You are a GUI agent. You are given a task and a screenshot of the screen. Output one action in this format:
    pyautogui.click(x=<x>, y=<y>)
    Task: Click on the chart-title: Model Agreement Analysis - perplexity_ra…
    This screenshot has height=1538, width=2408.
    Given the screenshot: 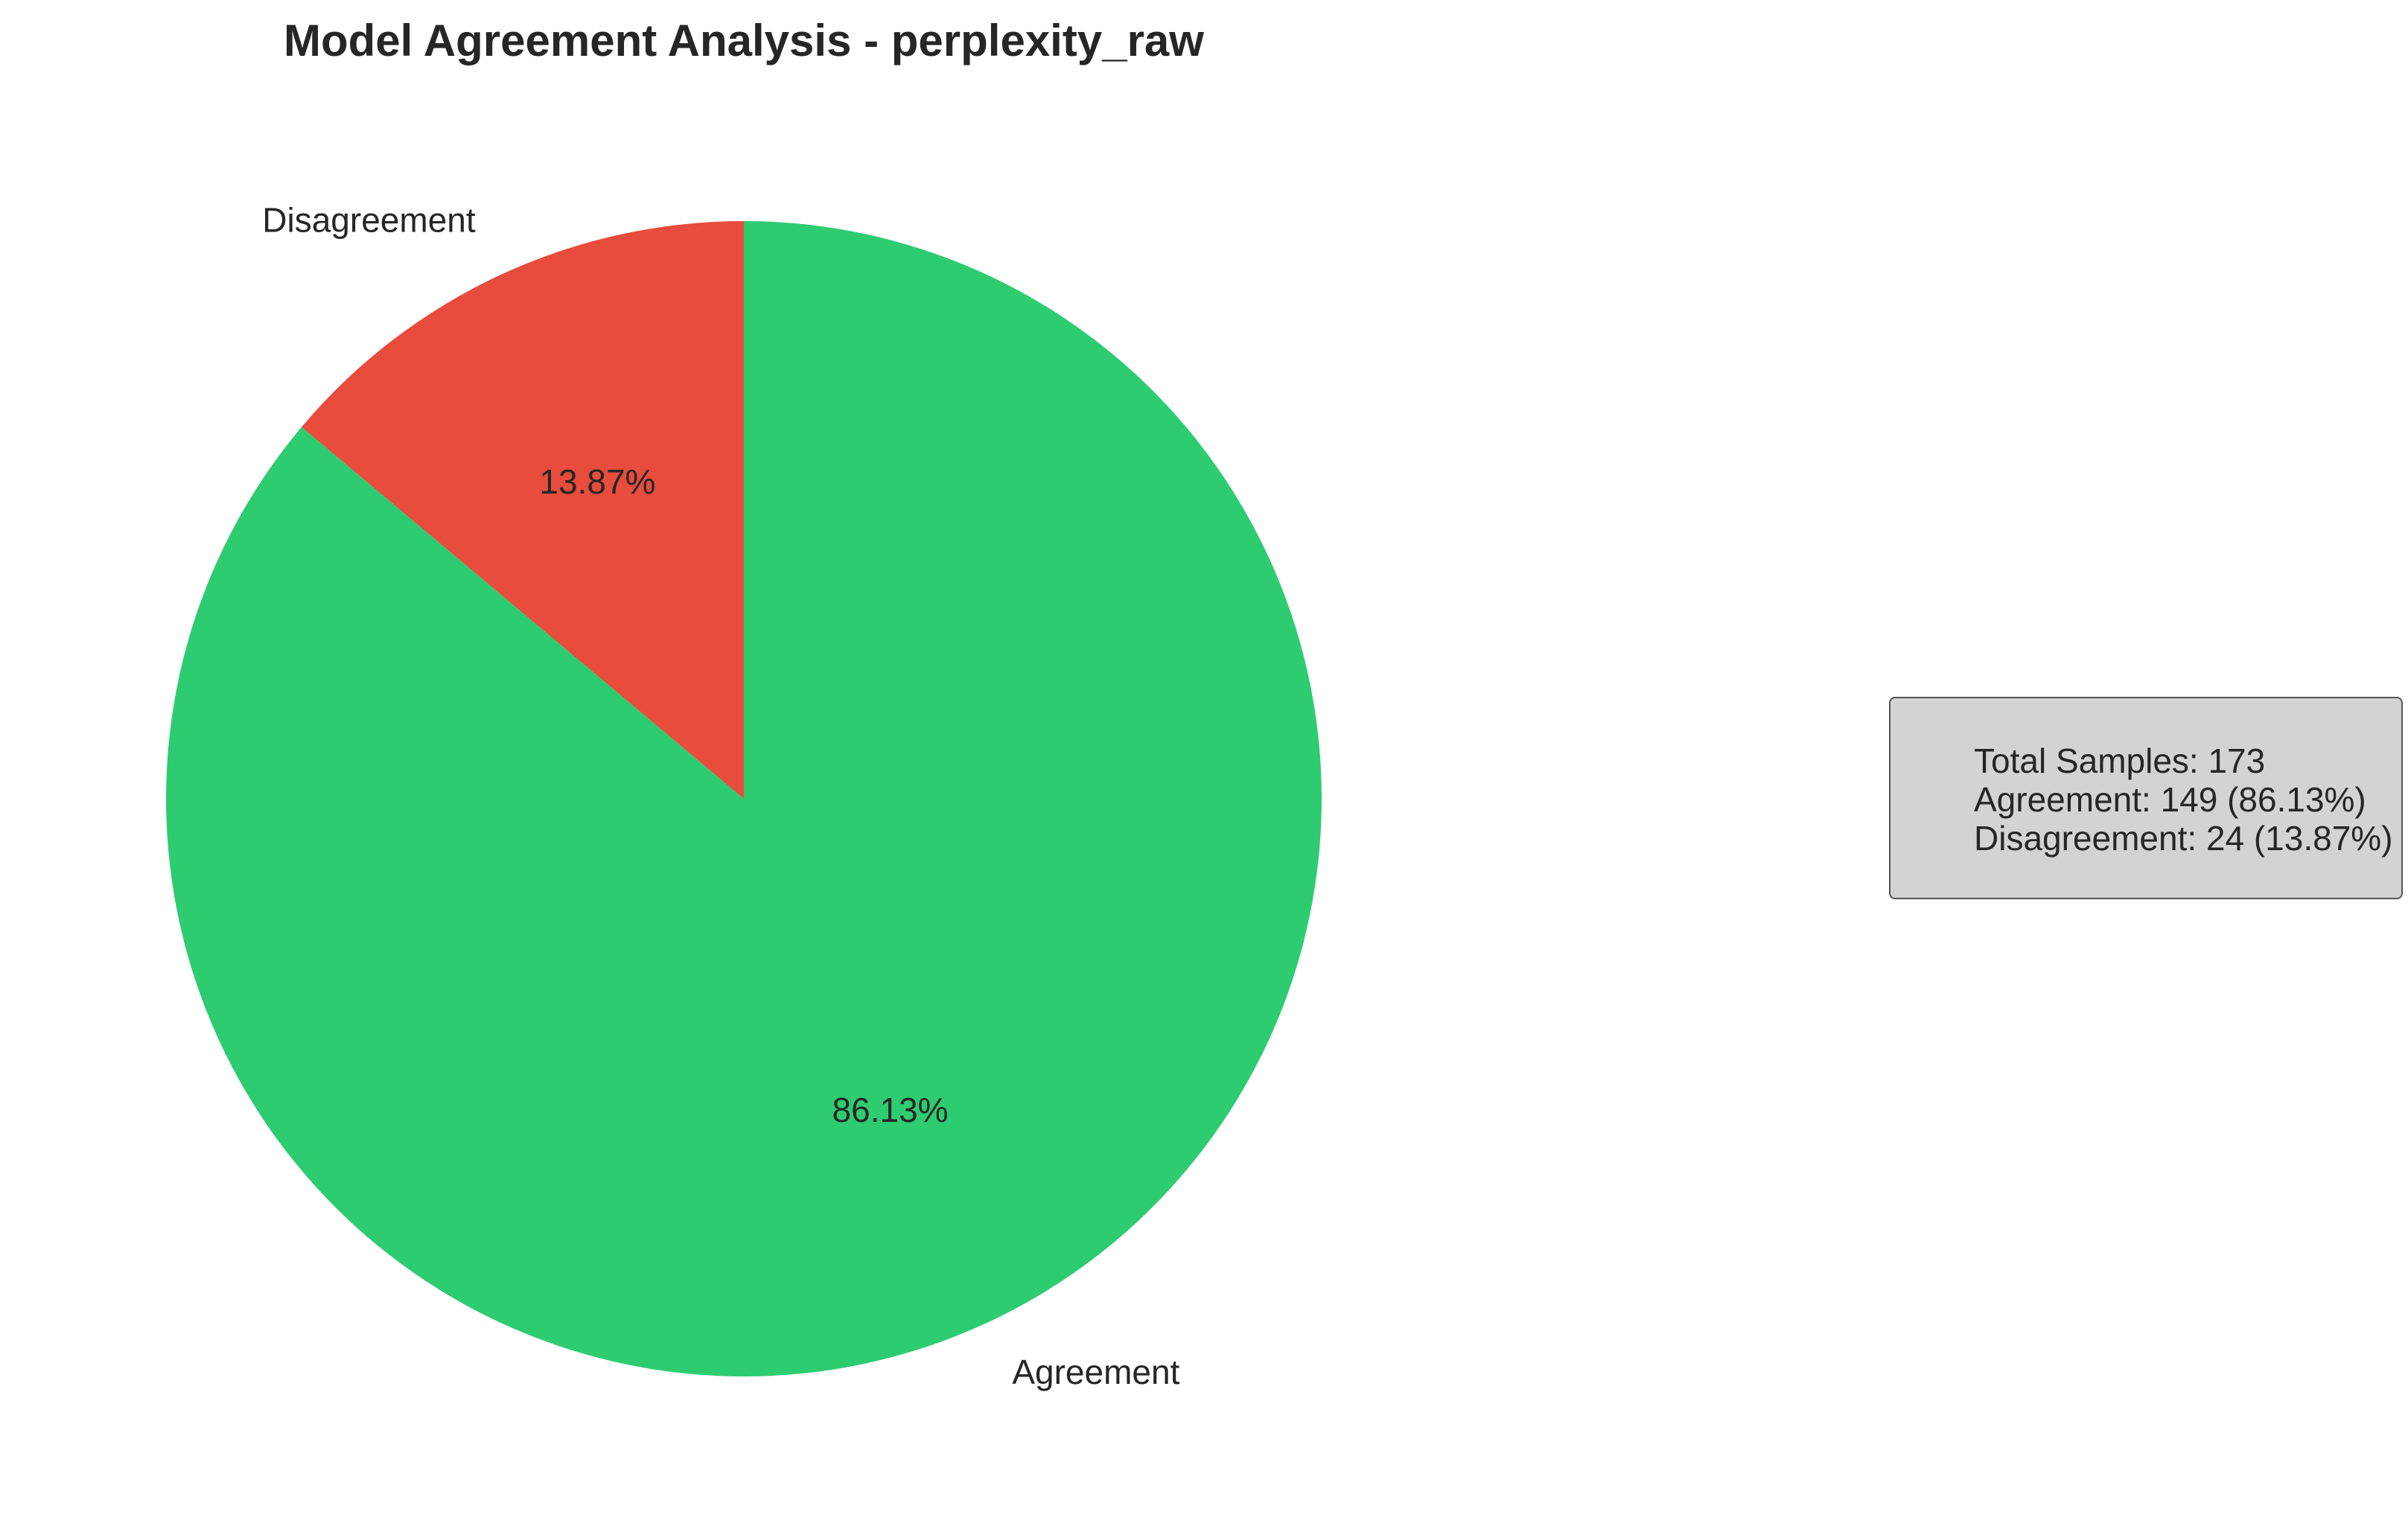 What is the action you would take?
    pyautogui.click(x=744, y=41)
    